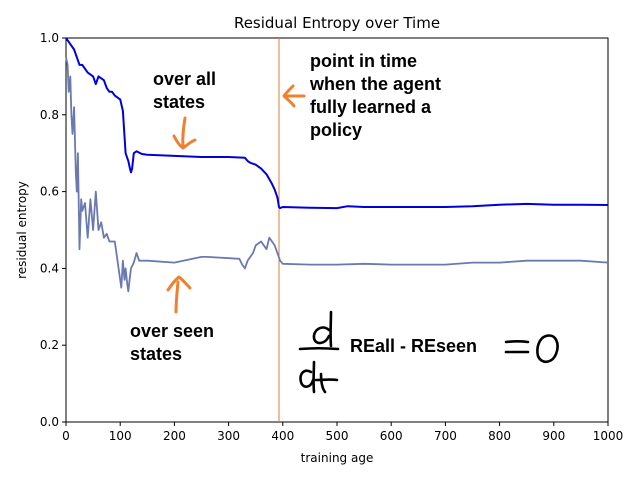 Image resolution: width=640 pixels, height=480 pixels. I want to click on x-tick-label: 100, so click(120, 436).